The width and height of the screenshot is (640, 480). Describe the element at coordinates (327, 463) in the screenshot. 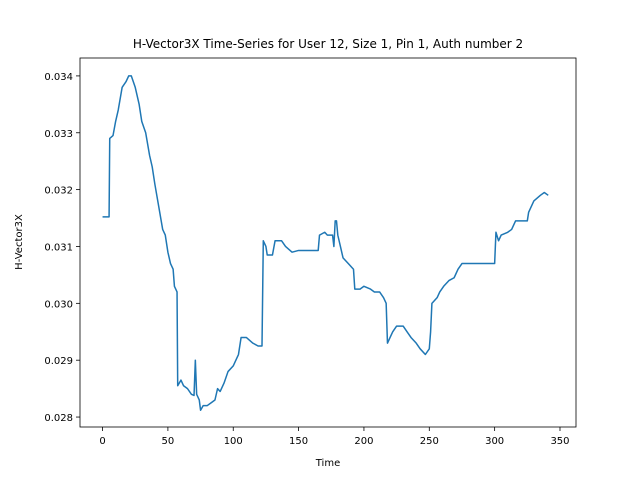

I see `x-axis-label: Time` at that location.